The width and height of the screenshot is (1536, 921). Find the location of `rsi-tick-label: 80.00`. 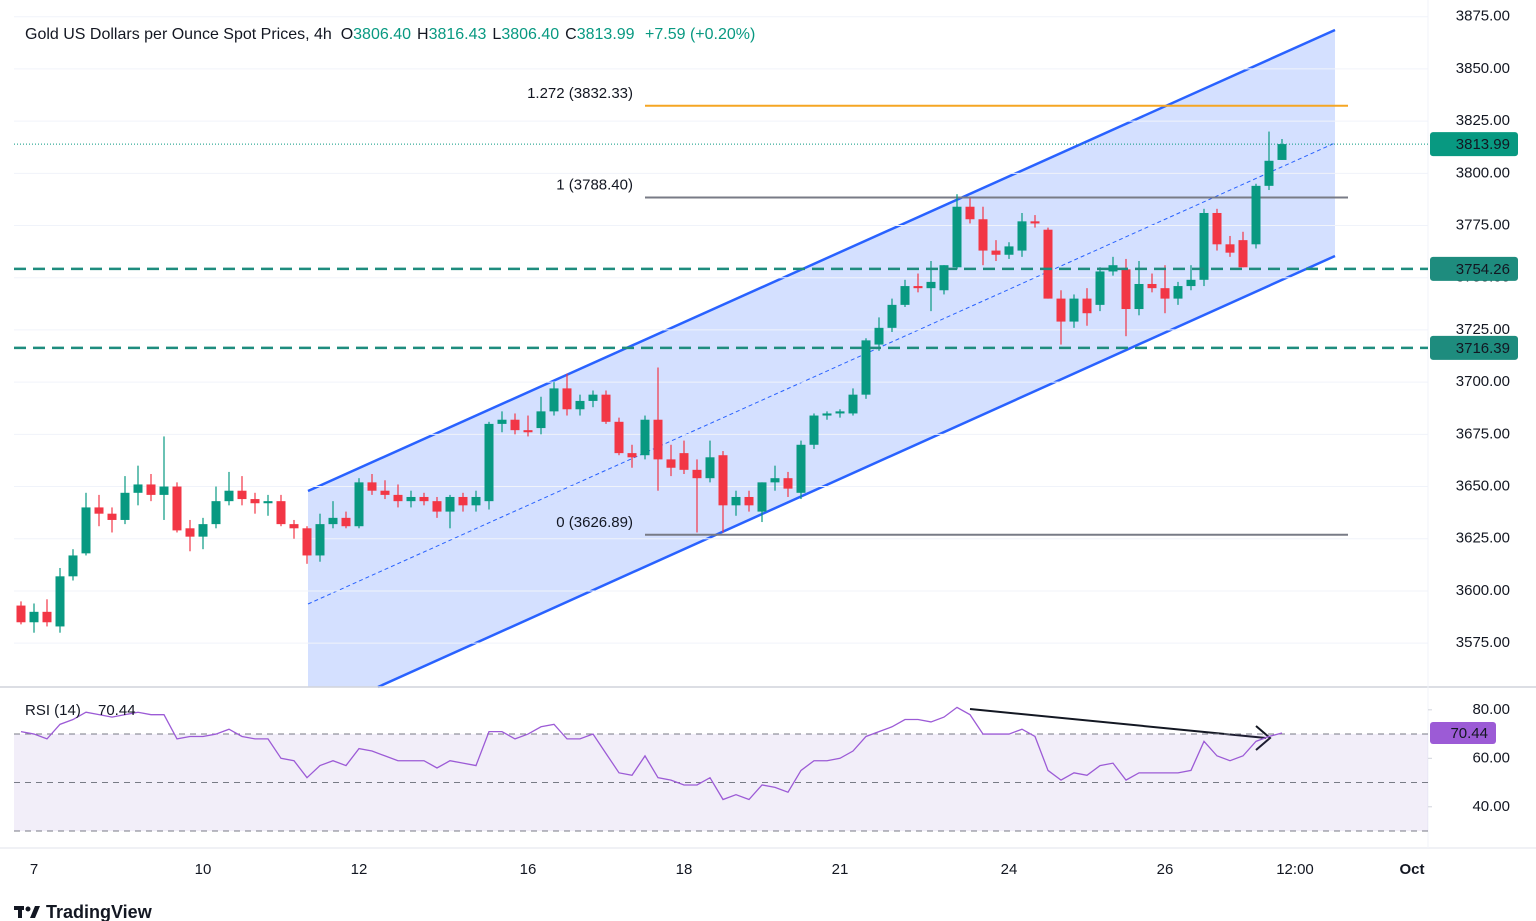

rsi-tick-label: 80.00 is located at coordinates (1491, 709).